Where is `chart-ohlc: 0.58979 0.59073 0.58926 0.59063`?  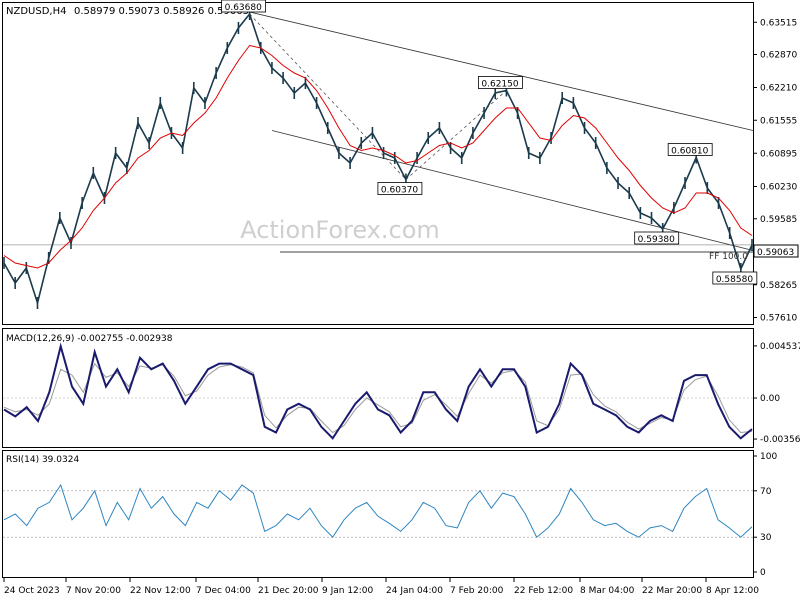
chart-ohlc: 0.58979 0.59073 0.58926 0.59063 is located at coordinates (161, 11).